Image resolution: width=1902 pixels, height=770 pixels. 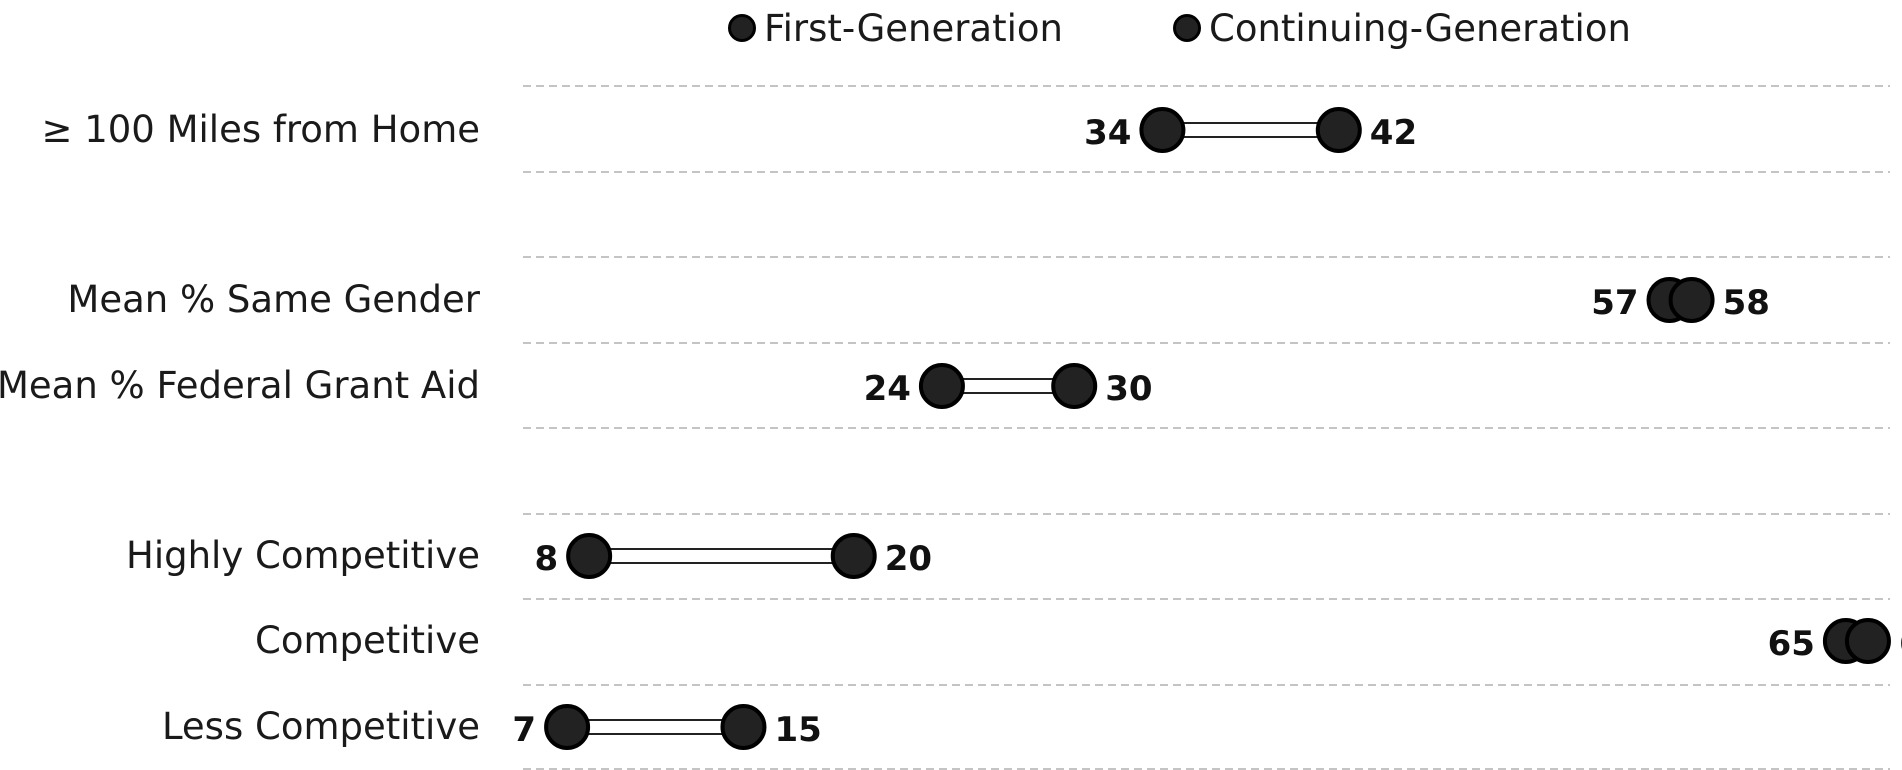 What do you see at coordinates (1393, 133) in the screenshot?
I see `value-label-continuing-generation-100-miles-from-home: 42` at bounding box center [1393, 133].